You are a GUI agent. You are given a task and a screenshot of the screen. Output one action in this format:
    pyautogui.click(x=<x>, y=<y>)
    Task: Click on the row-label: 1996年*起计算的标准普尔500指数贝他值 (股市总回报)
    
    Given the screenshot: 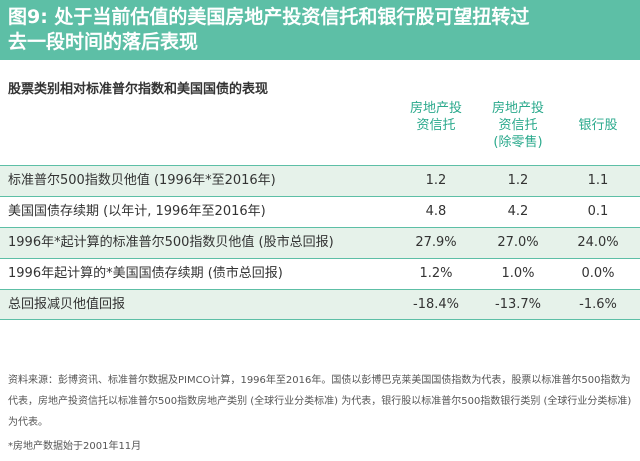 What is the action you would take?
    pyautogui.click(x=171, y=242)
    